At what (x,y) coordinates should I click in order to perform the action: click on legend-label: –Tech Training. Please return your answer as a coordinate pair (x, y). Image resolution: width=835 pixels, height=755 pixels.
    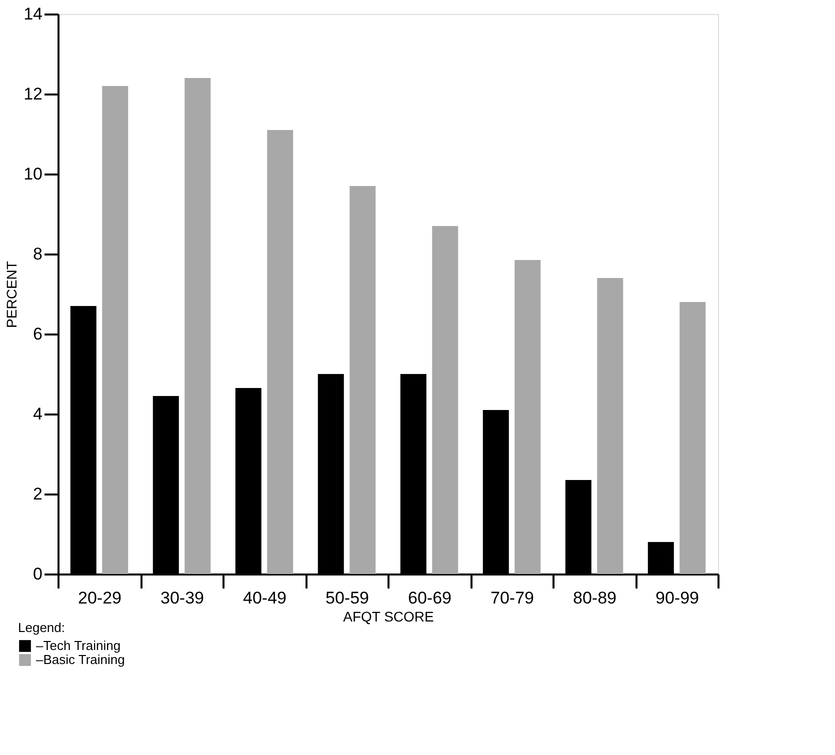
    Looking at the image, I should click on (78, 645).